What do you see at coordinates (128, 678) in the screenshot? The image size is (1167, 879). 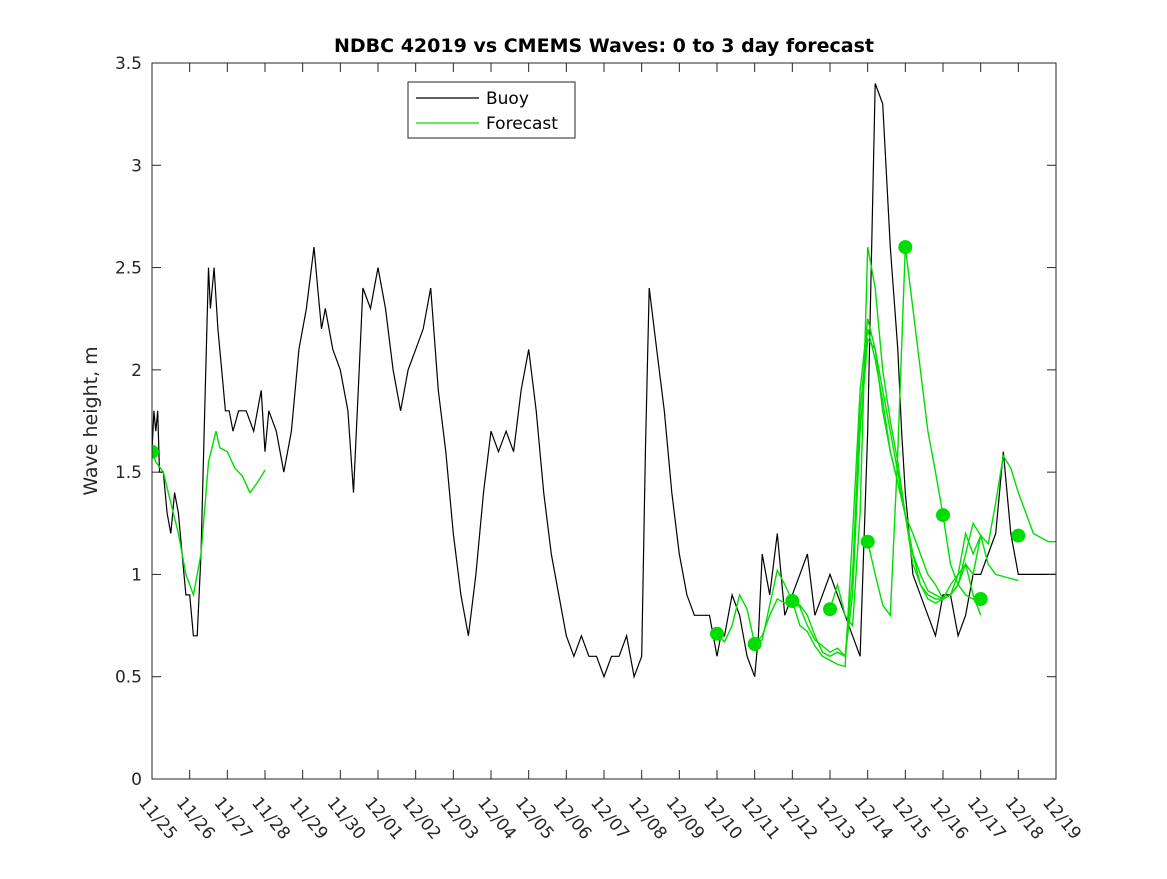 I see `y-tick-label: 0.5` at bounding box center [128, 678].